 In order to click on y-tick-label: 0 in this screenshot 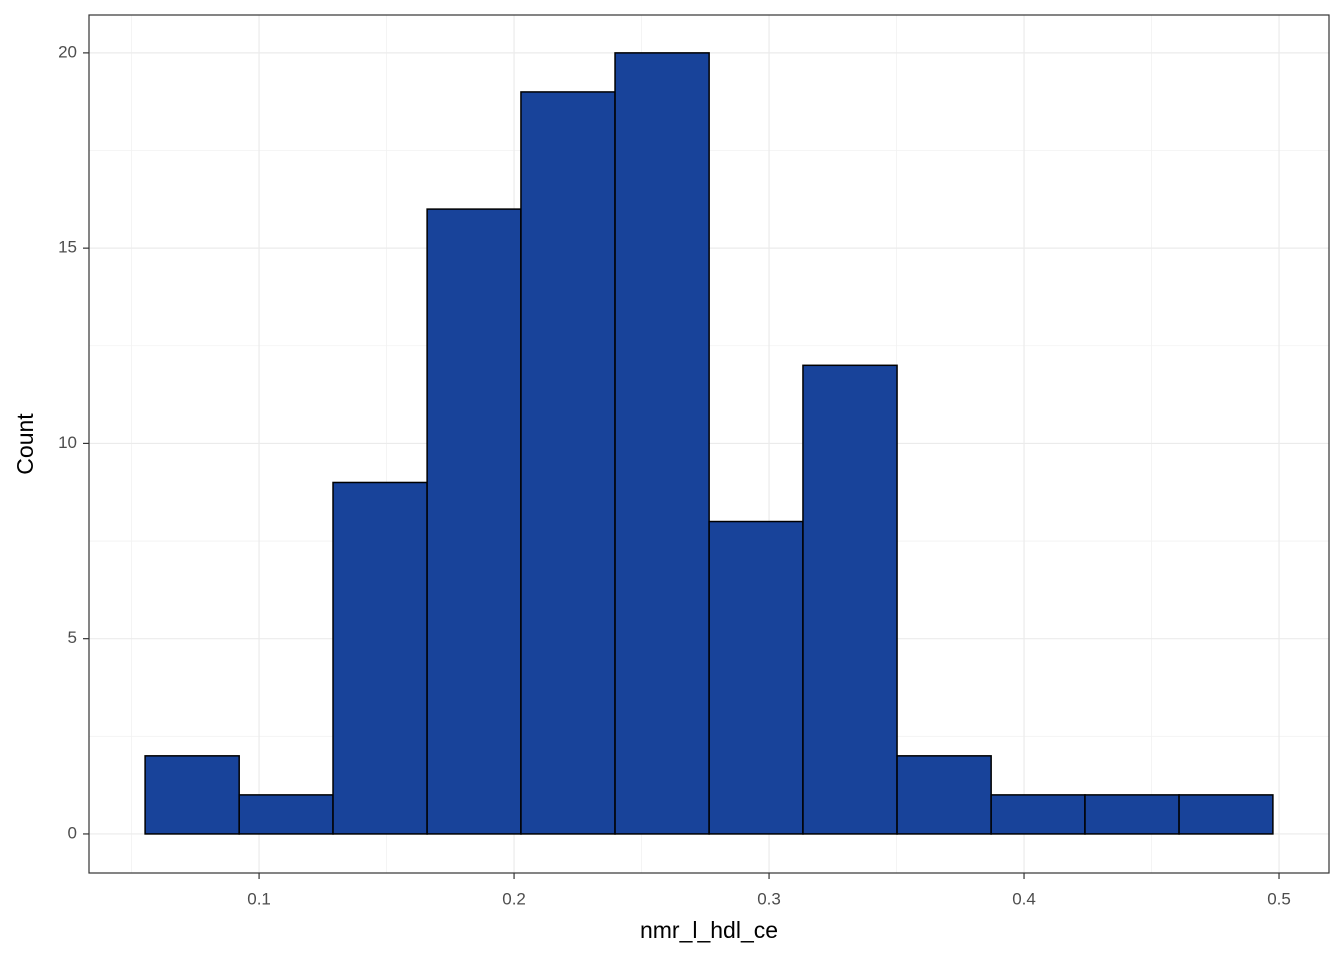, I will do `click(72, 832)`.